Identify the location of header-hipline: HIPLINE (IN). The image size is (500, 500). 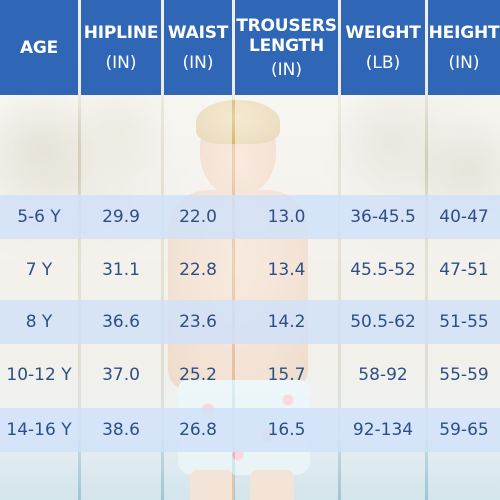
(121, 47).